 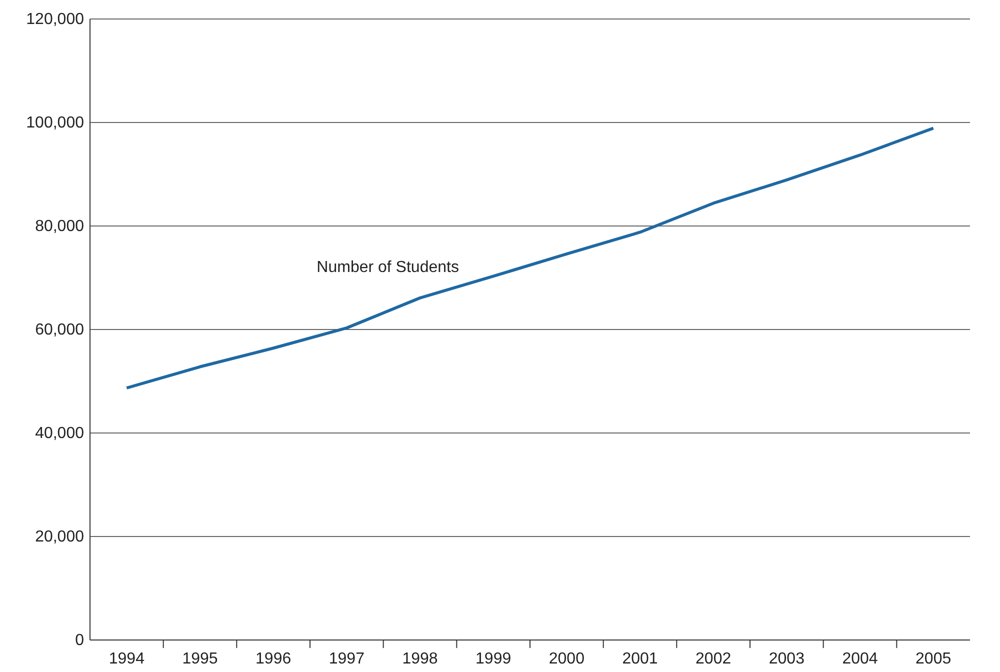 I want to click on x-tick-label: 2000, so click(x=566, y=659).